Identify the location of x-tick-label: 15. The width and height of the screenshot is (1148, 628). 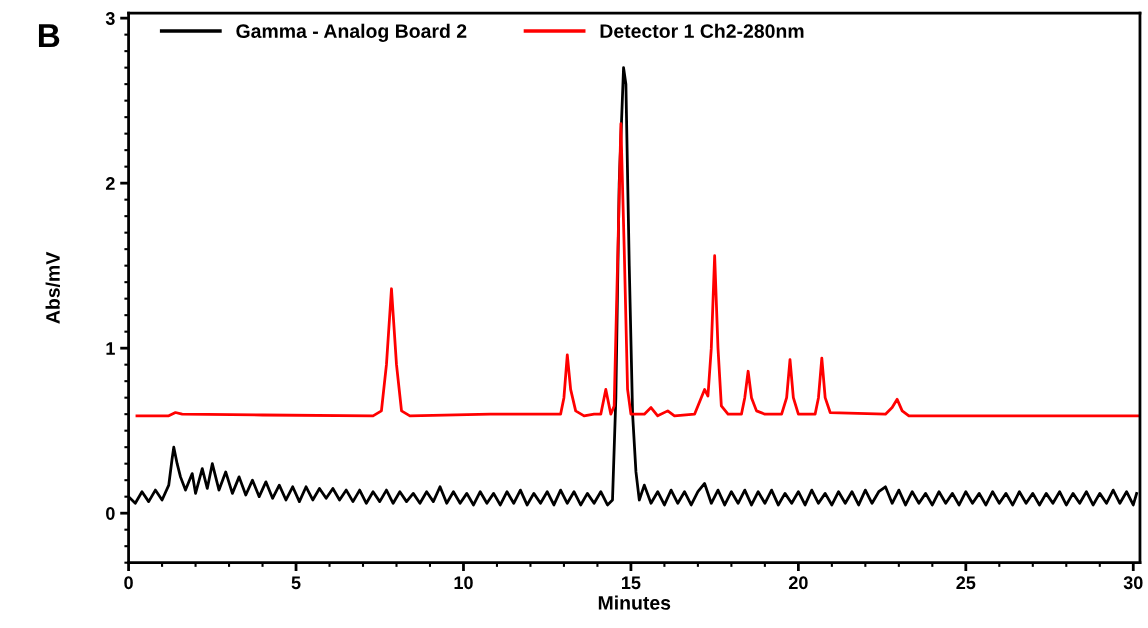
(631, 583).